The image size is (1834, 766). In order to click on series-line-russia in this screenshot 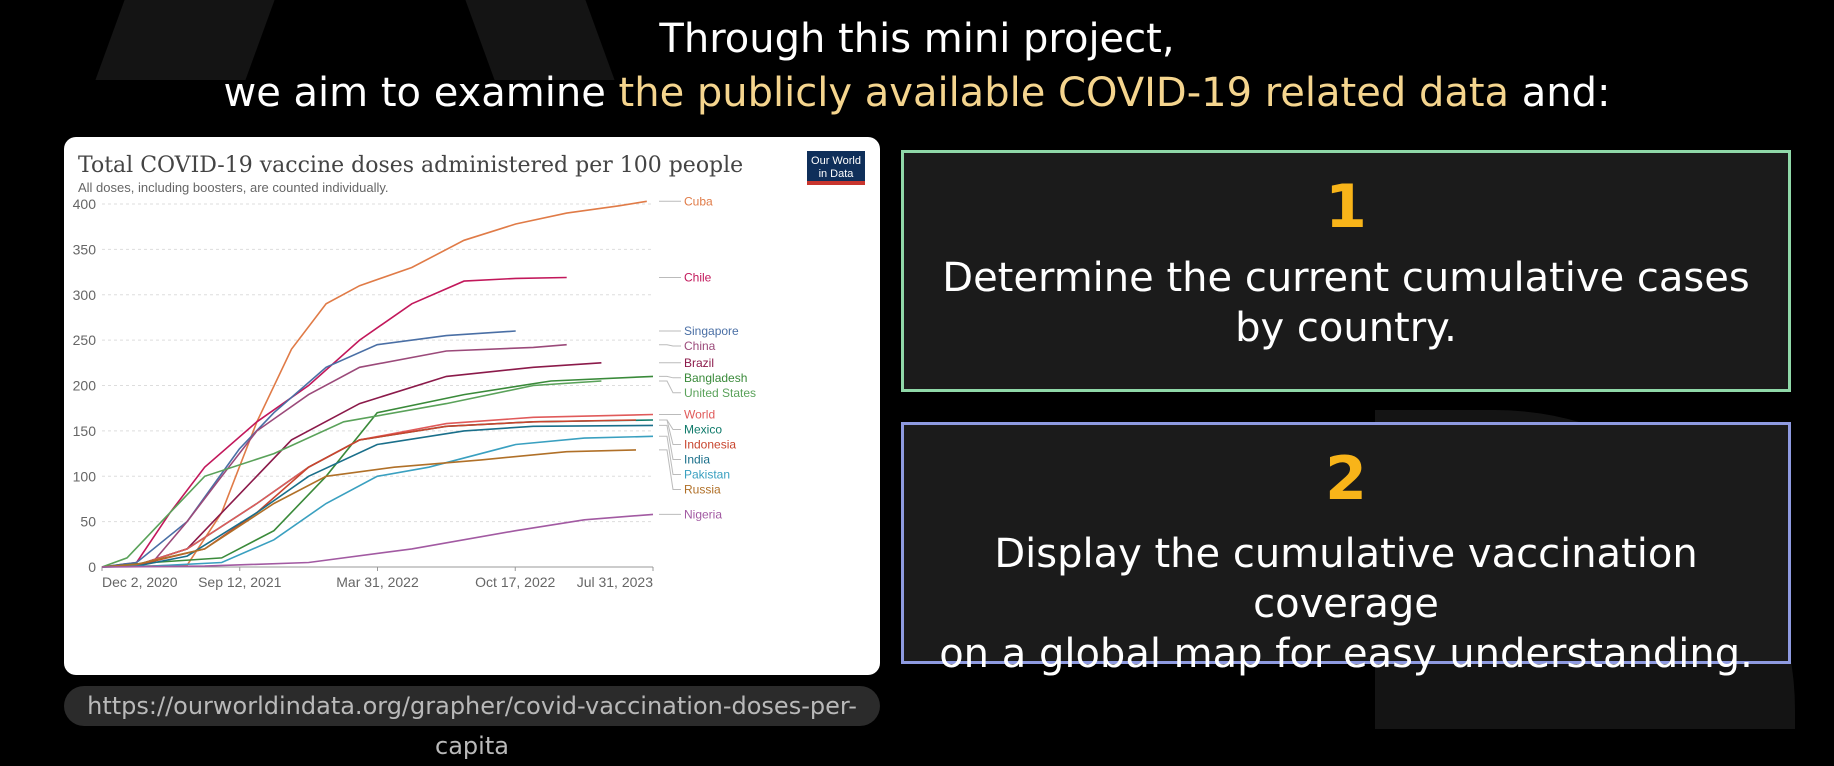, I will do `click(369, 508)`.